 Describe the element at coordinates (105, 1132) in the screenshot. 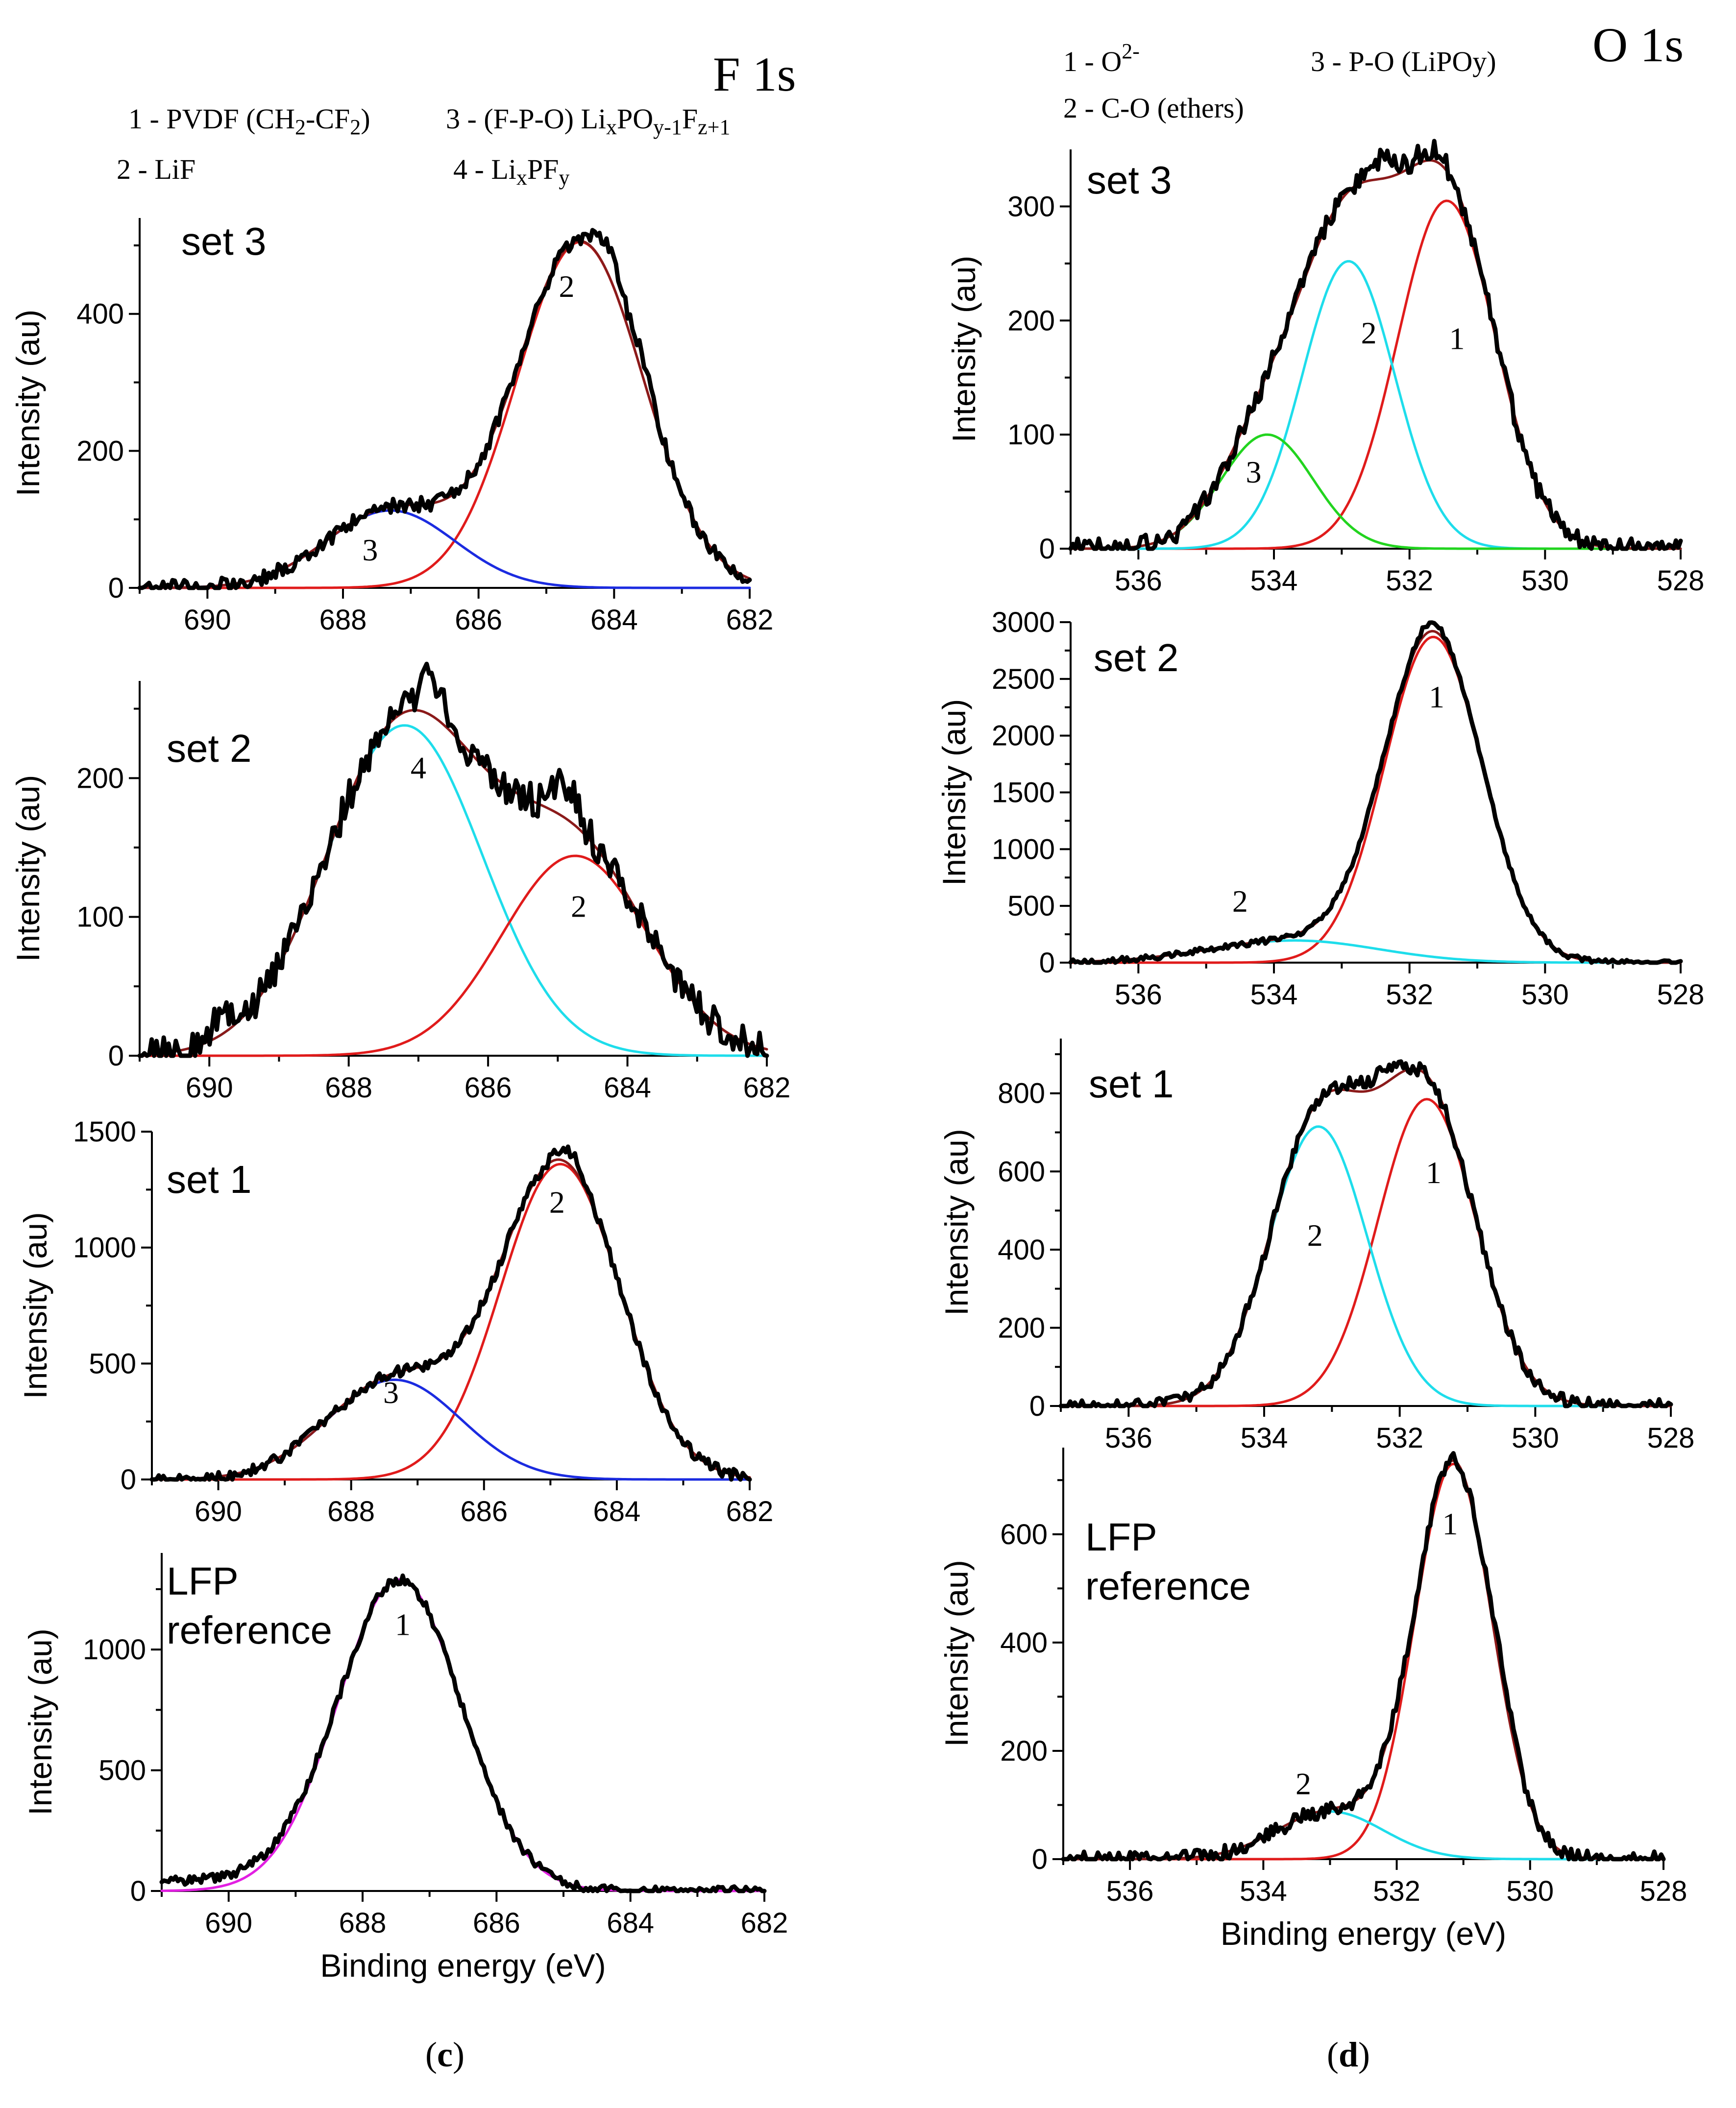

I see `y-tick-label: 1500` at that location.